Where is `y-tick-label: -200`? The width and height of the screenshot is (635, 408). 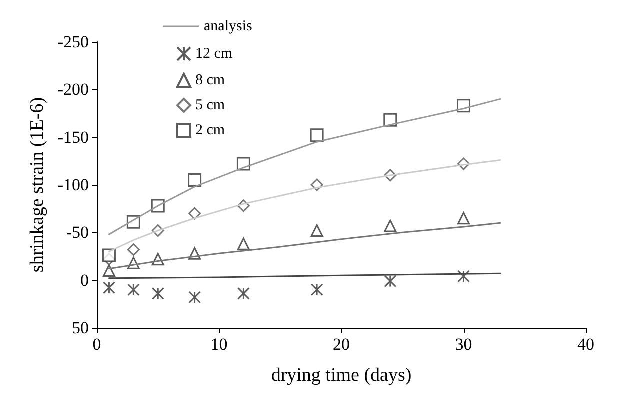 y-tick-label: -200 is located at coordinates (73, 90).